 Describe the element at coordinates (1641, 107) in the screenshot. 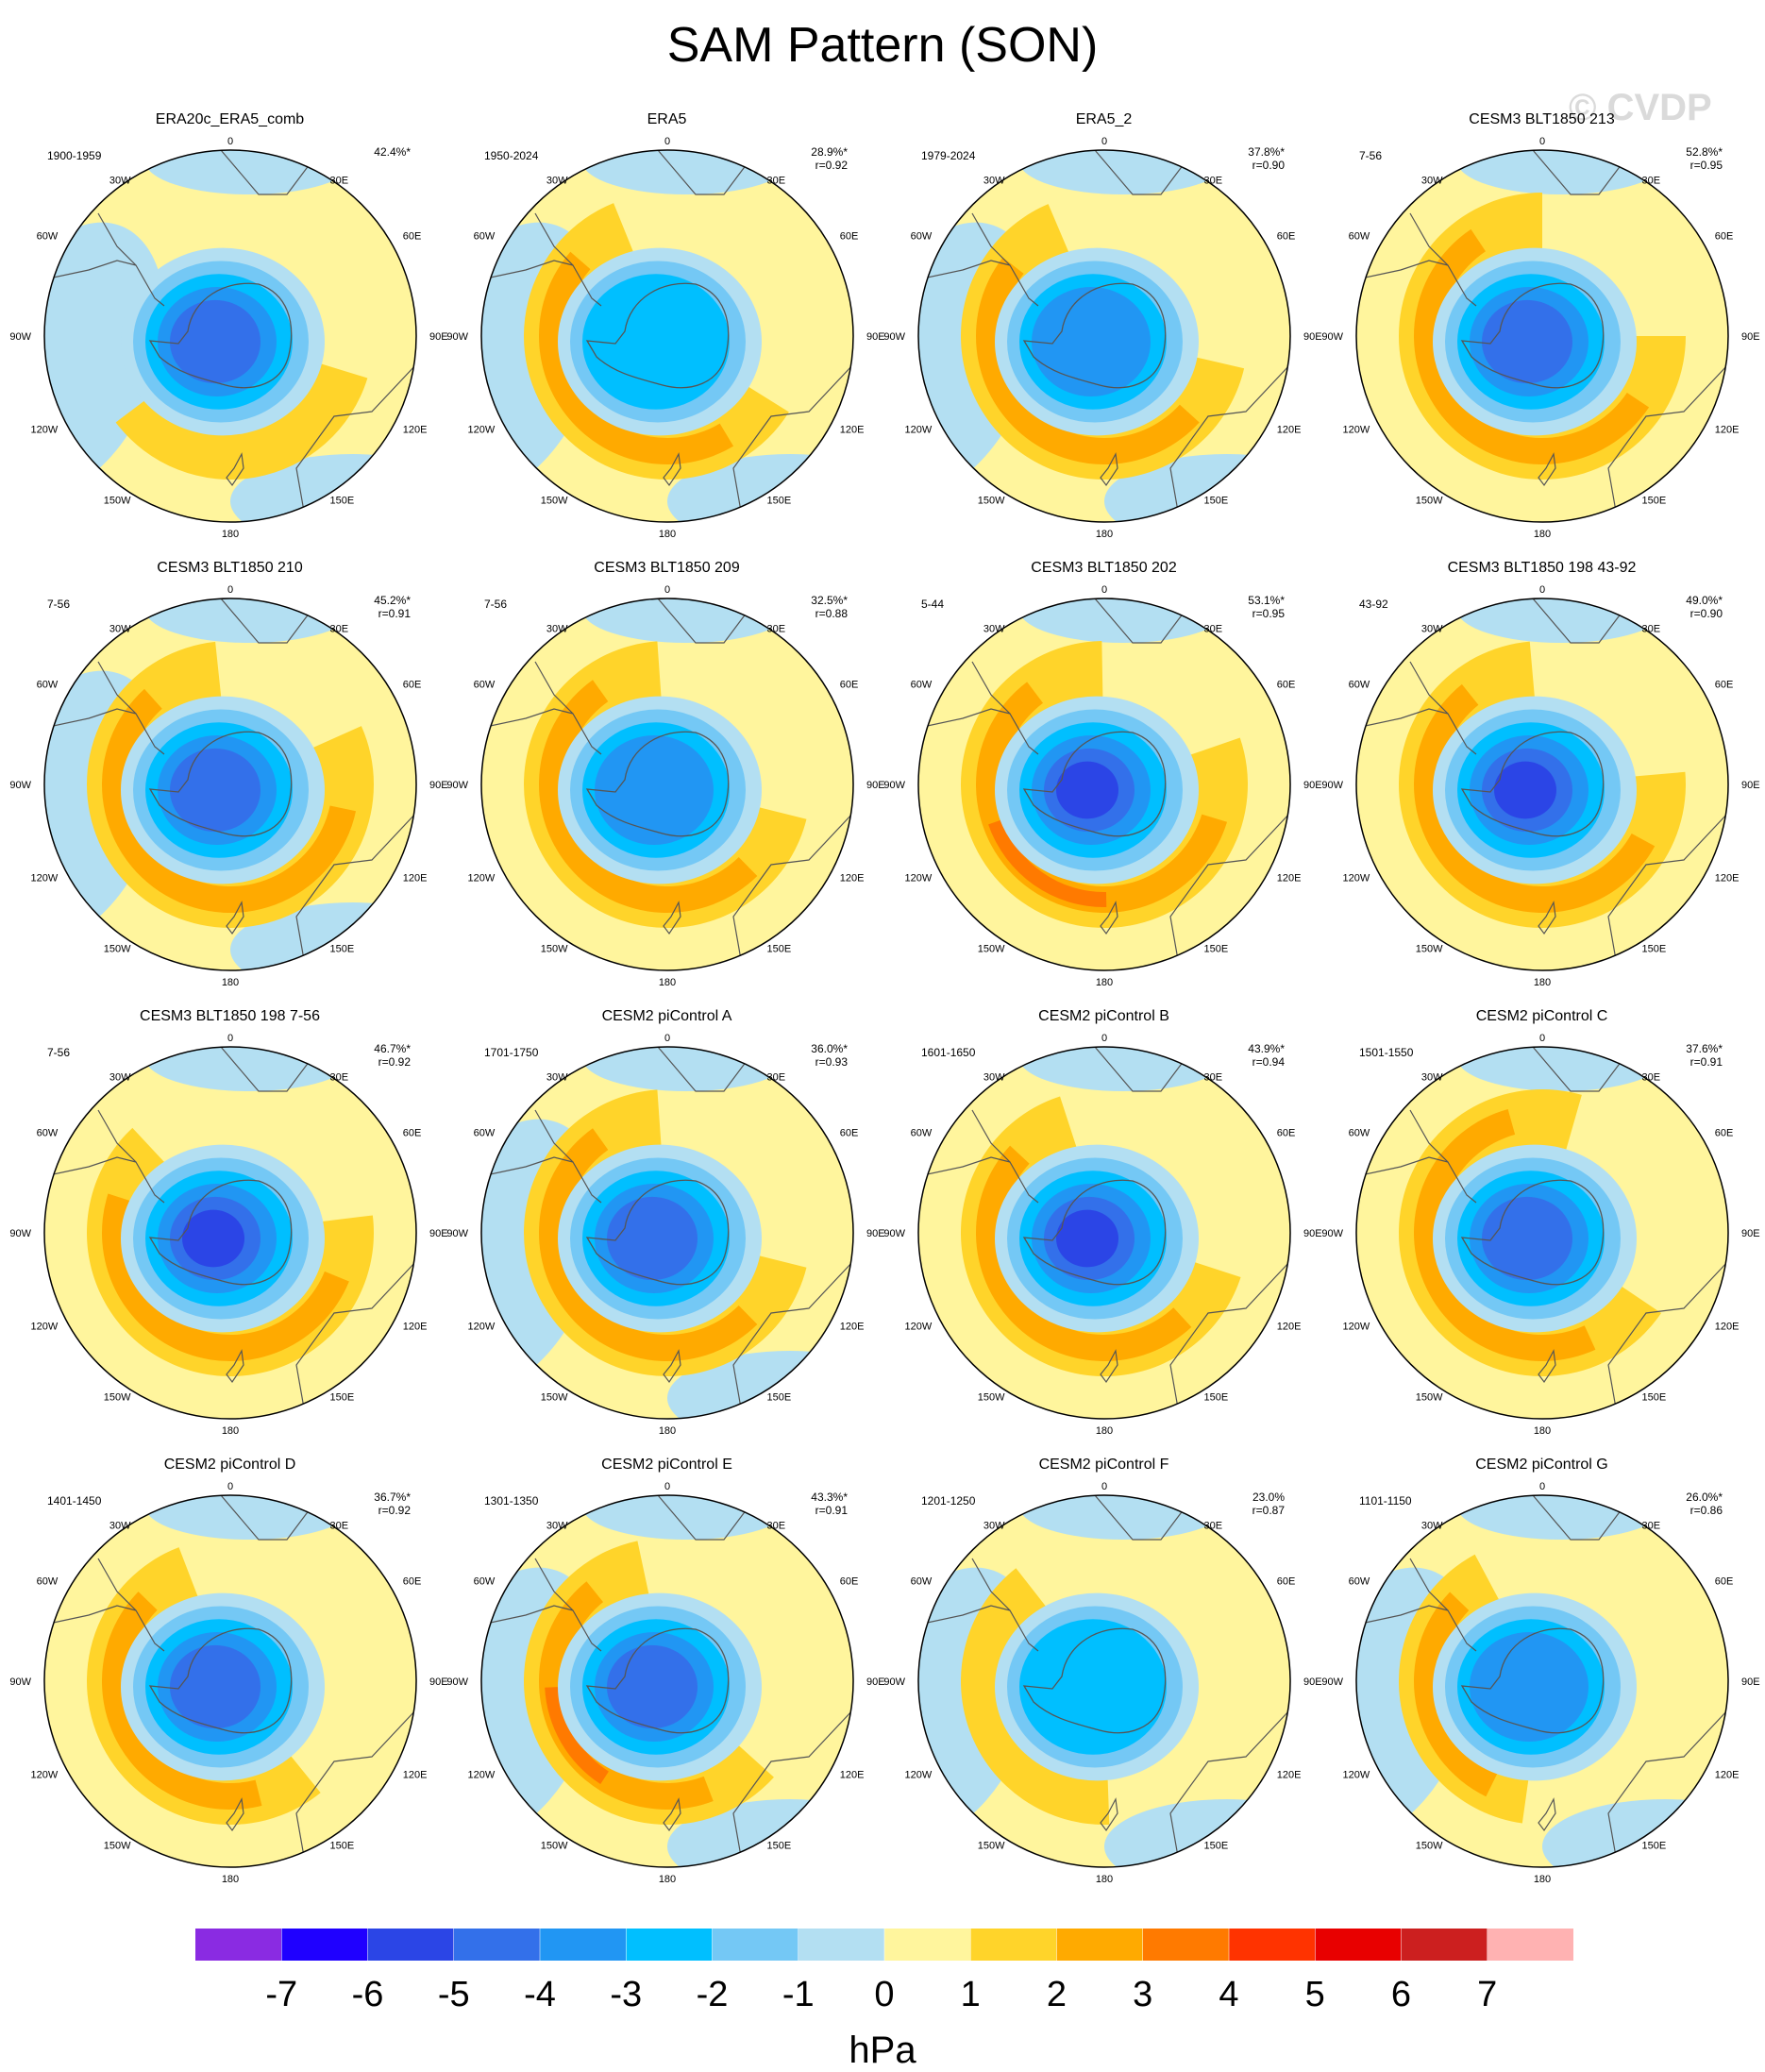

I see `cvdp-watermark: © CVDP` at that location.